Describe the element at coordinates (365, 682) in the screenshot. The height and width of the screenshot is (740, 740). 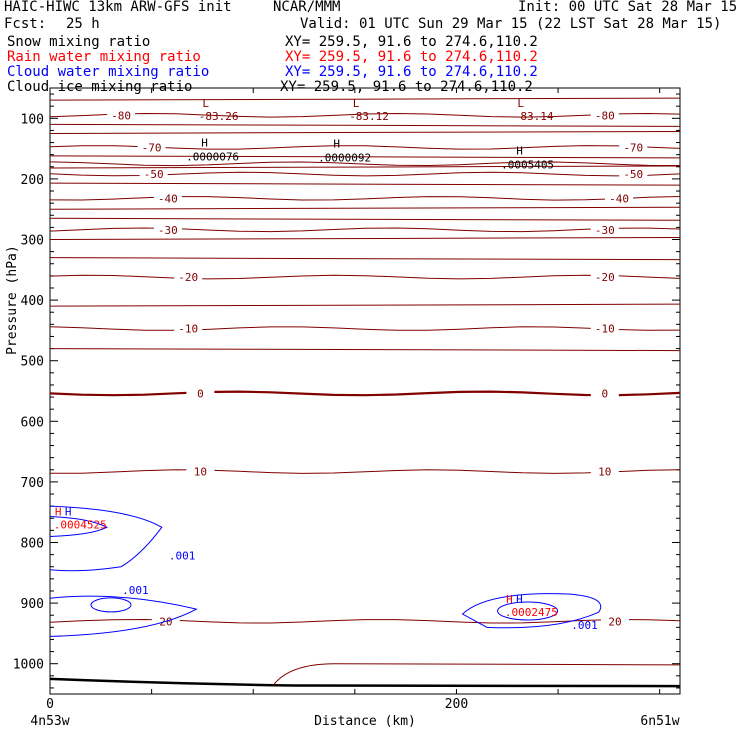
I see `terrain-line` at that location.